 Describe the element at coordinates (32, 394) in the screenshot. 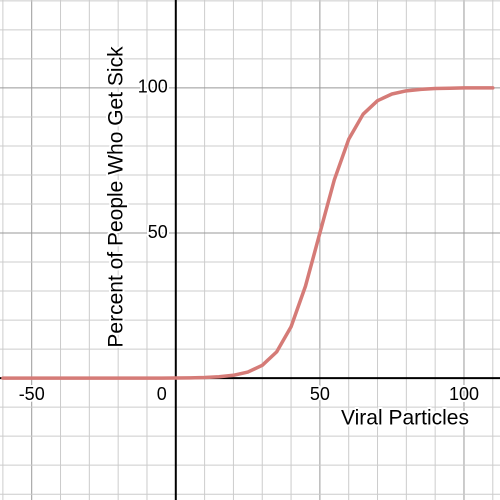

I see `x-tick-label: -50` at that location.